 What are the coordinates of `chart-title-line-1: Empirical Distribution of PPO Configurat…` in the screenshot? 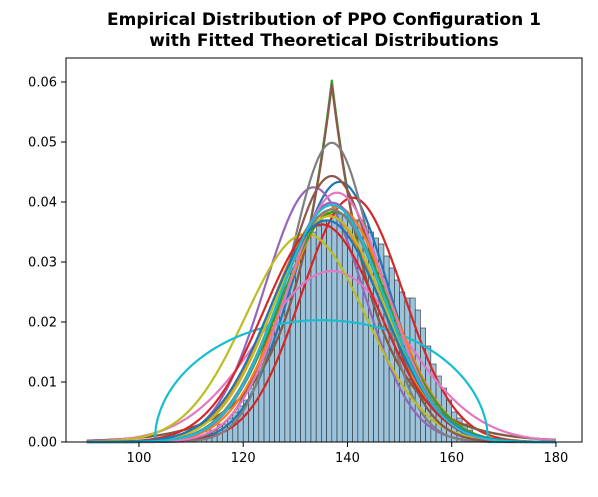 It's located at (324, 20).